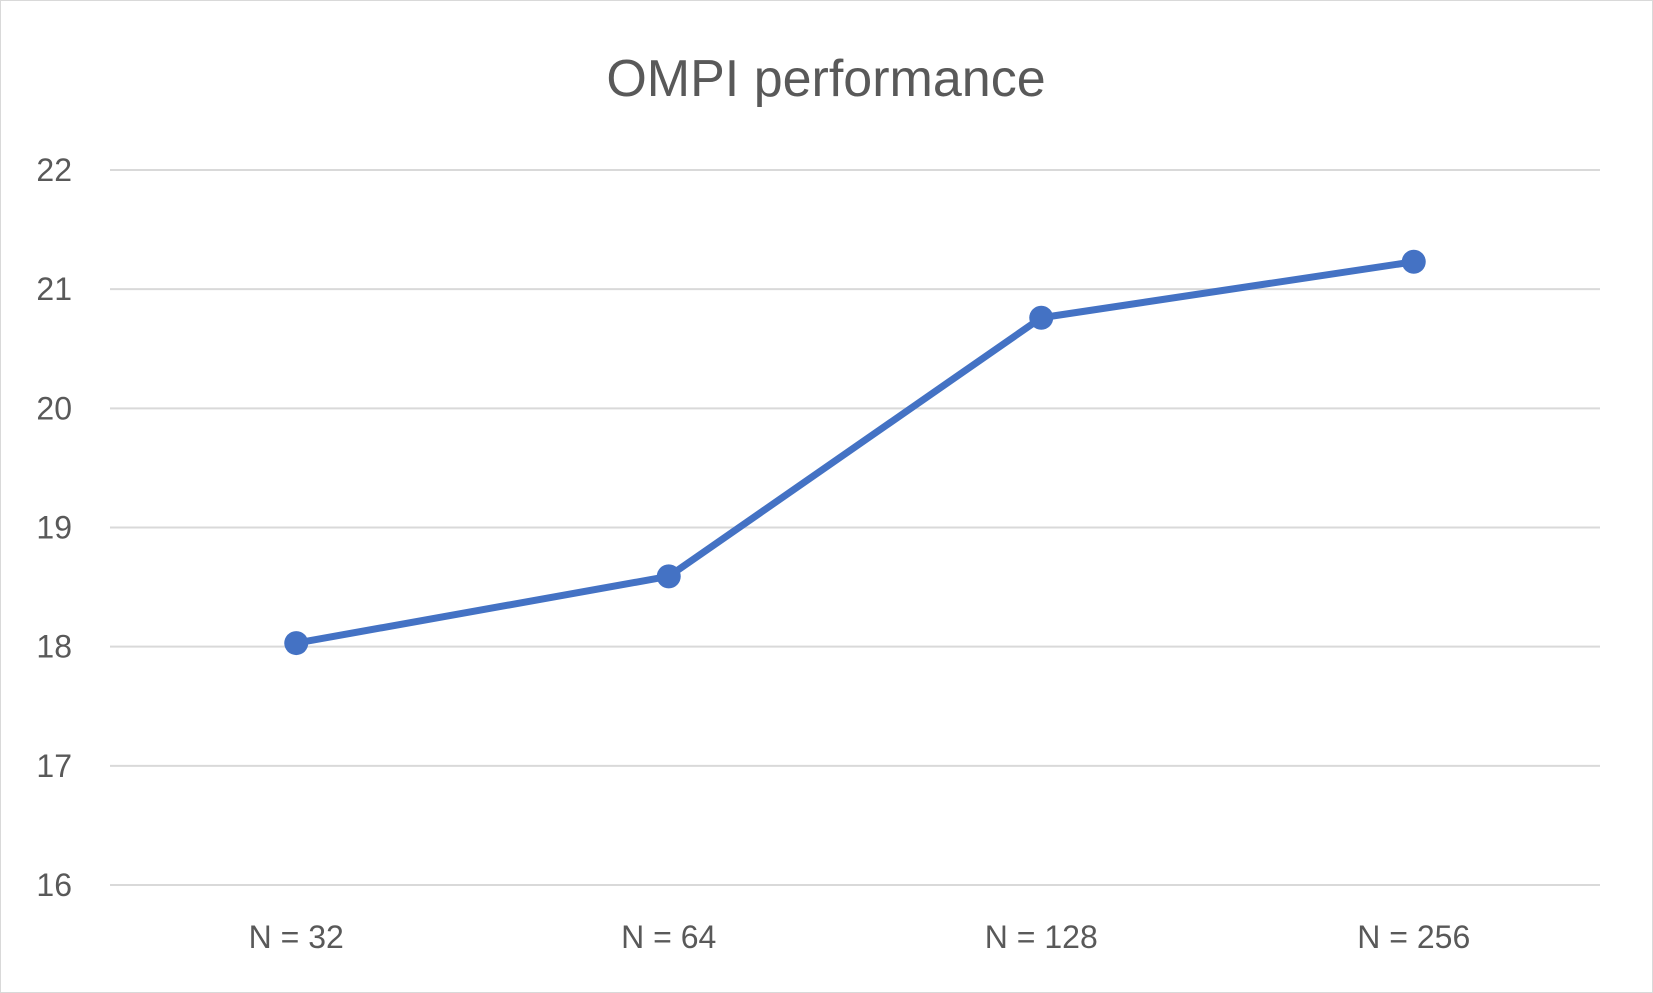 The width and height of the screenshot is (1653, 993). I want to click on x-category-label: N = 32, so click(296, 937).